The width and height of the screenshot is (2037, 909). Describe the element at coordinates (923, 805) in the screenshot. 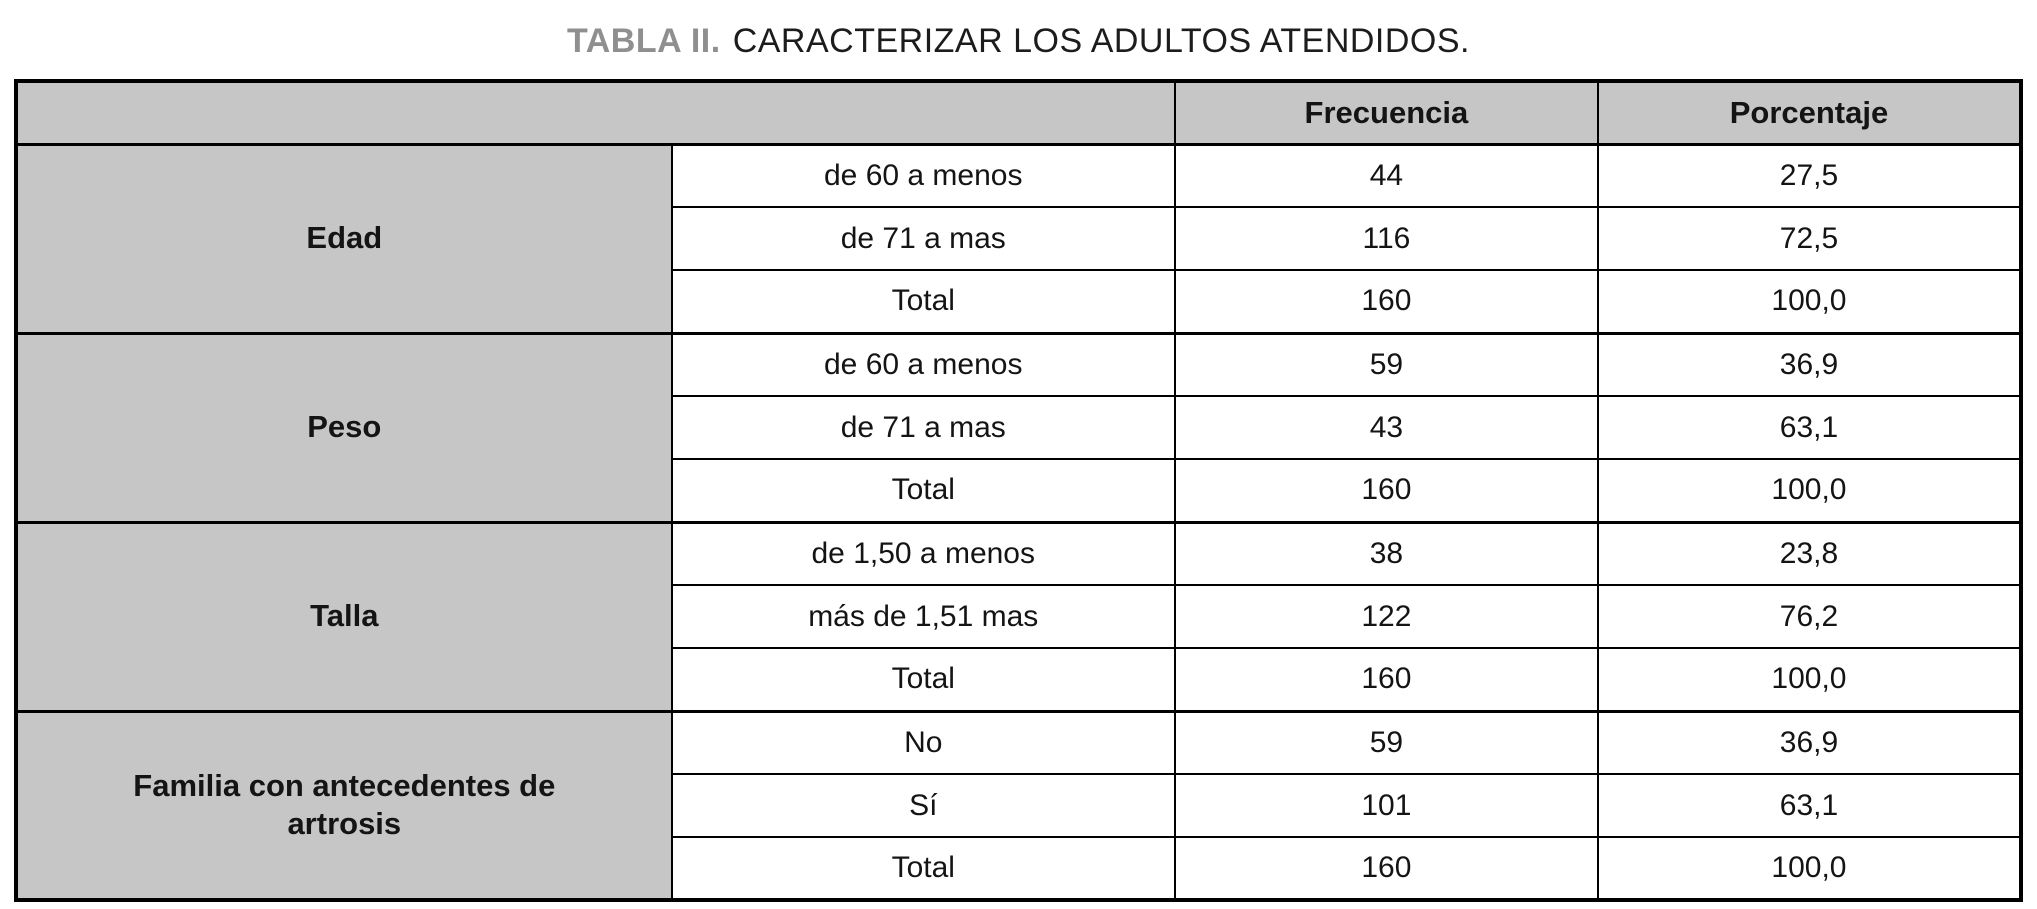

I see `row-label-cell: Sí` at that location.